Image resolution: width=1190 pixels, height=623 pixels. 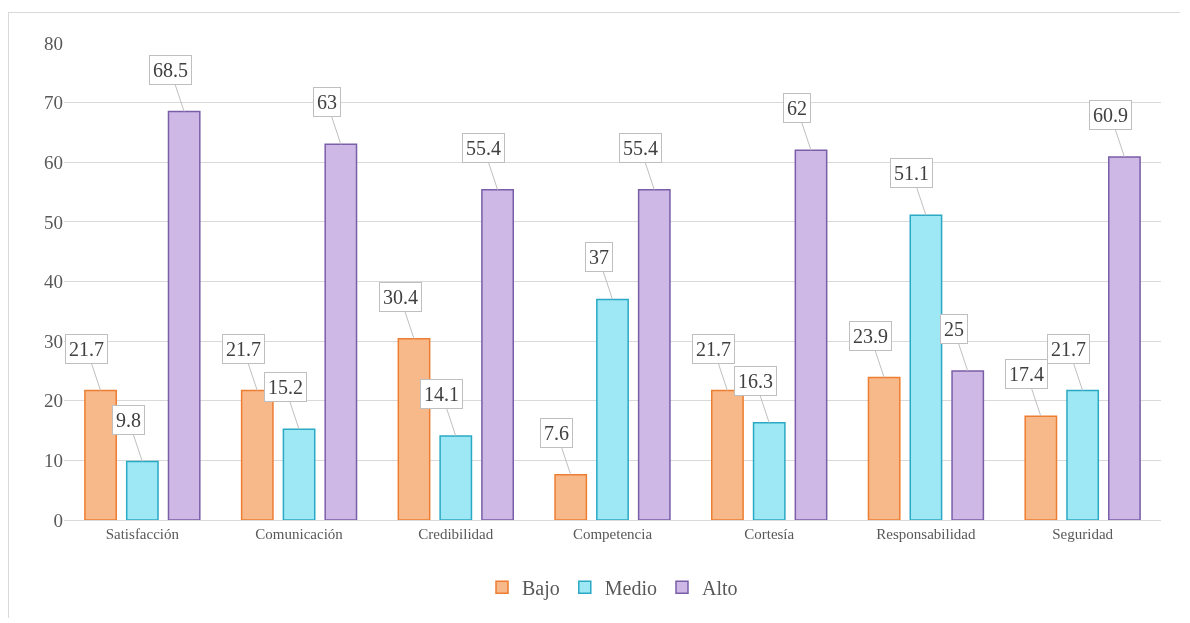 What do you see at coordinates (285, 387) in the screenshot?
I see `data-label: 15.2` at bounding box center [285, 387].